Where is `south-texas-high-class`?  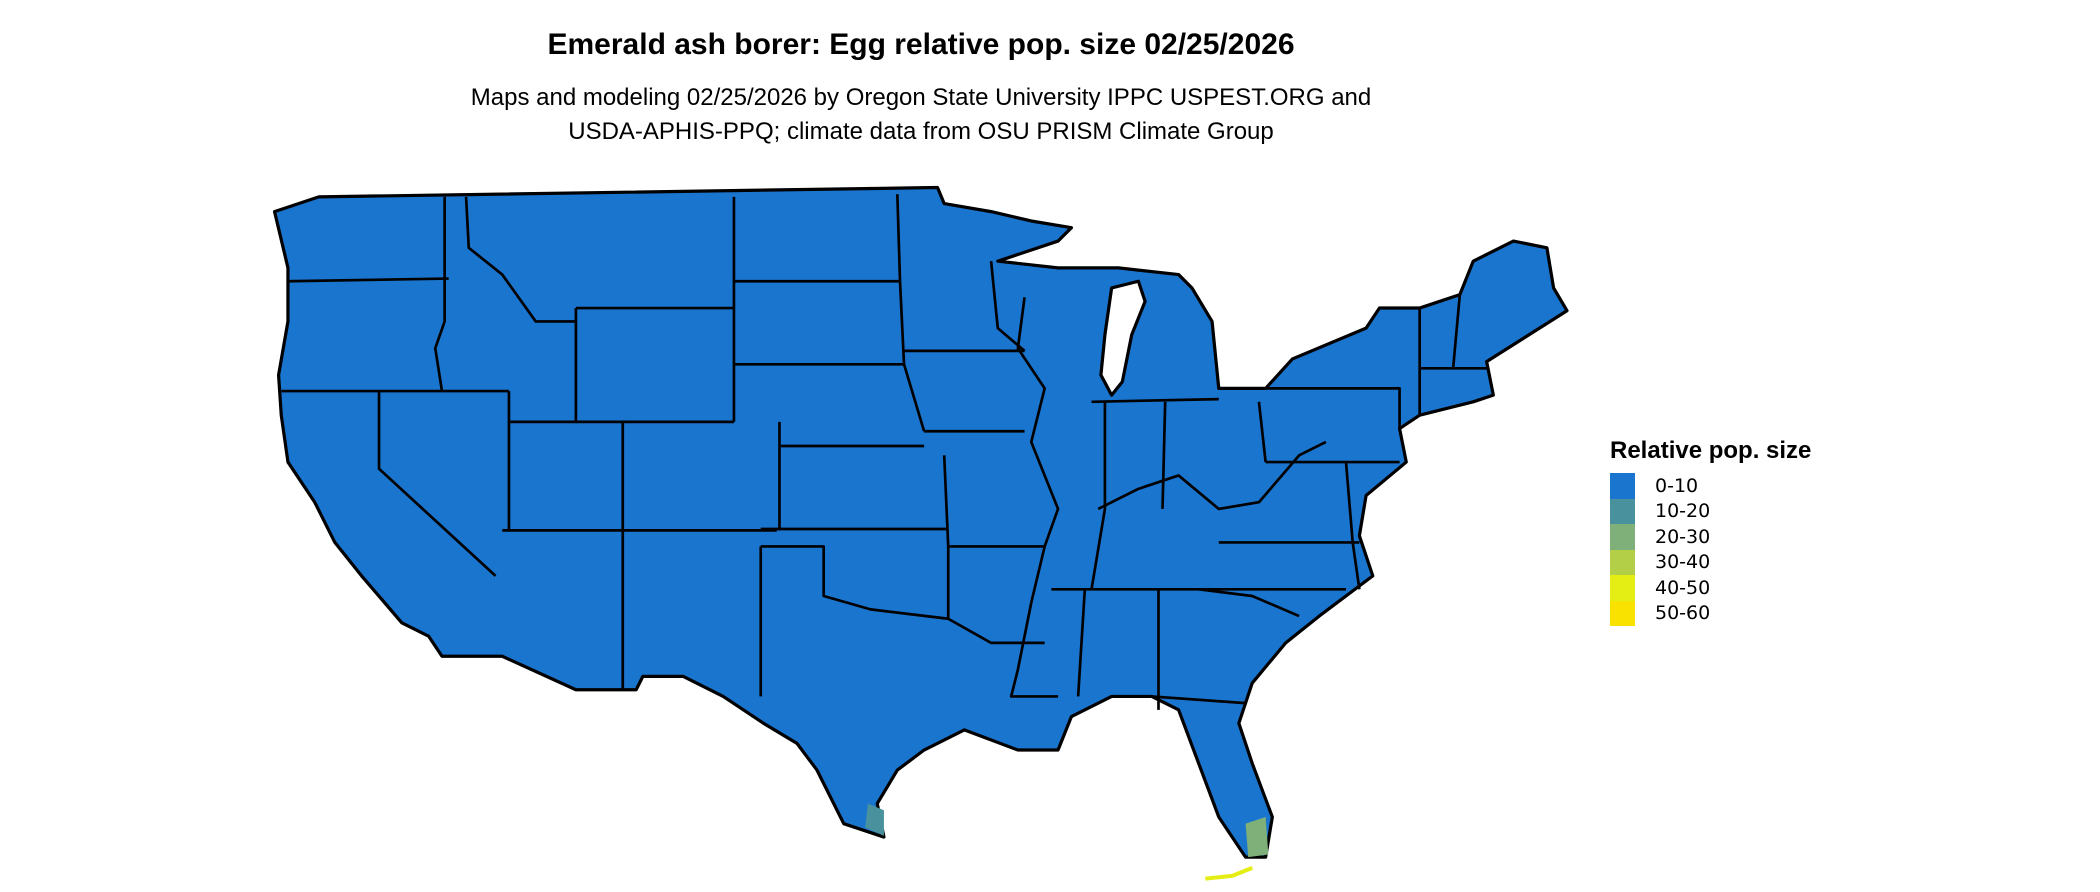 south-texas-high-class is located at coordinates (874, 819).